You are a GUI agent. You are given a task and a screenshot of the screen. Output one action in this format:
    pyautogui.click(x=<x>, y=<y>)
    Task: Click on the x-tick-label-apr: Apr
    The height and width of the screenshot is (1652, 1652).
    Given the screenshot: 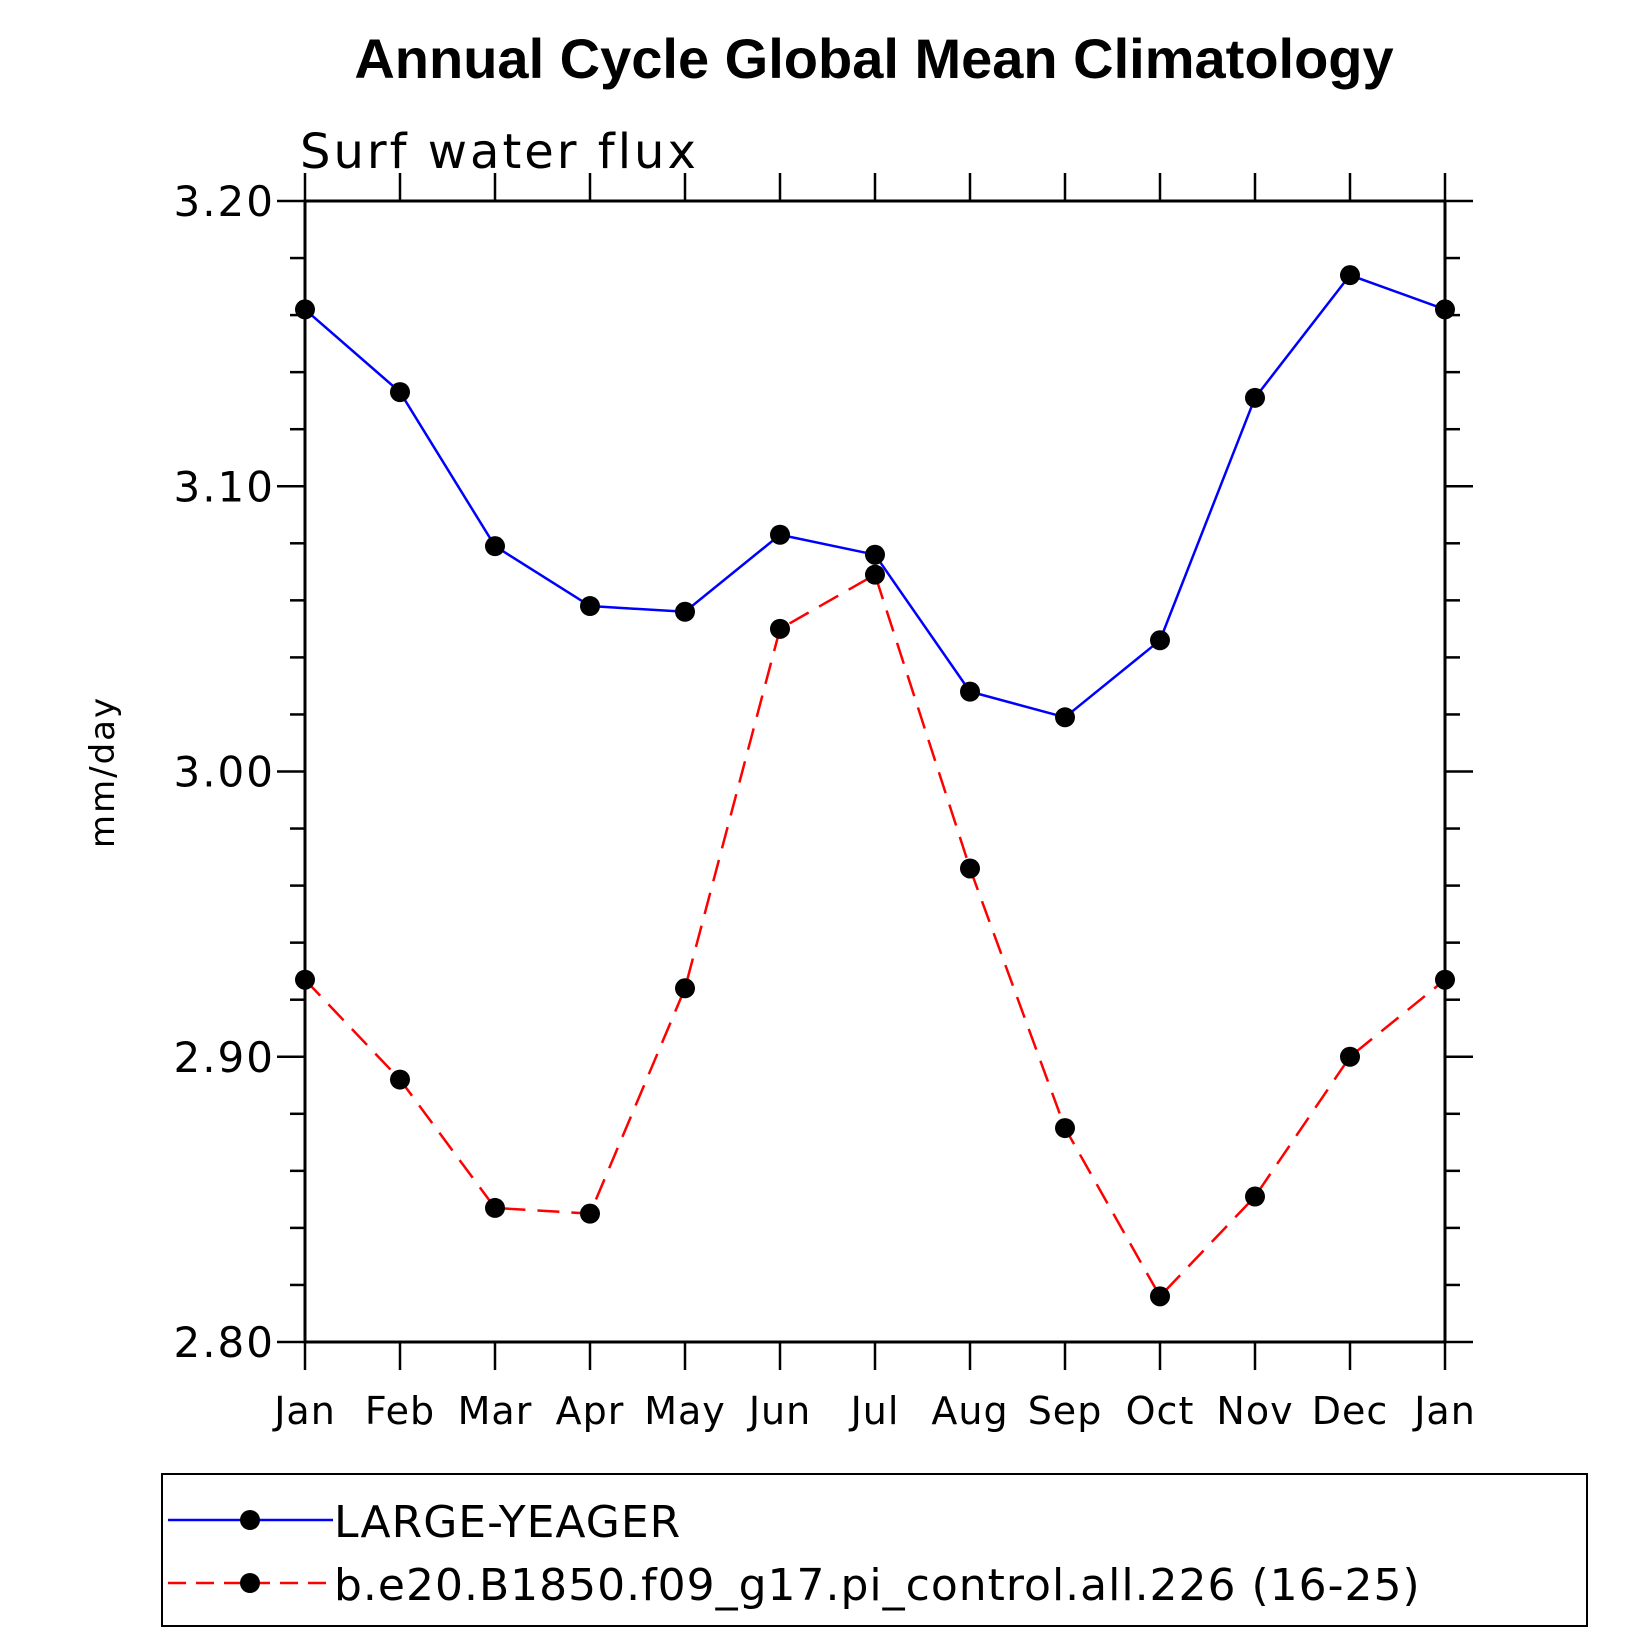 What is the action you would take?
    pyautogui.click(x=590, y=1411)
    